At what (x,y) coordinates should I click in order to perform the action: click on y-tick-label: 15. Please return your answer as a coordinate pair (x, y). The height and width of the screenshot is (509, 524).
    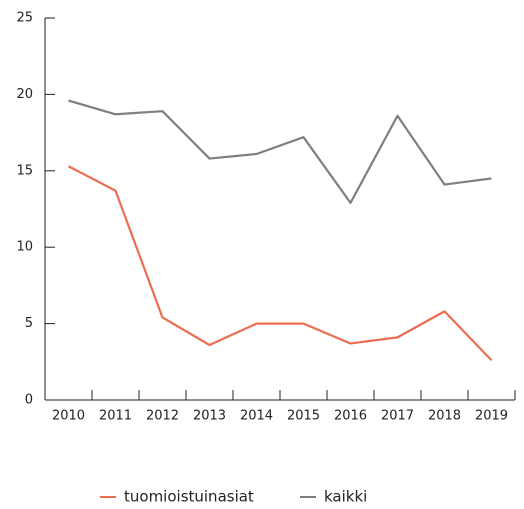
    Looking at the image, I should click on (24, 170).